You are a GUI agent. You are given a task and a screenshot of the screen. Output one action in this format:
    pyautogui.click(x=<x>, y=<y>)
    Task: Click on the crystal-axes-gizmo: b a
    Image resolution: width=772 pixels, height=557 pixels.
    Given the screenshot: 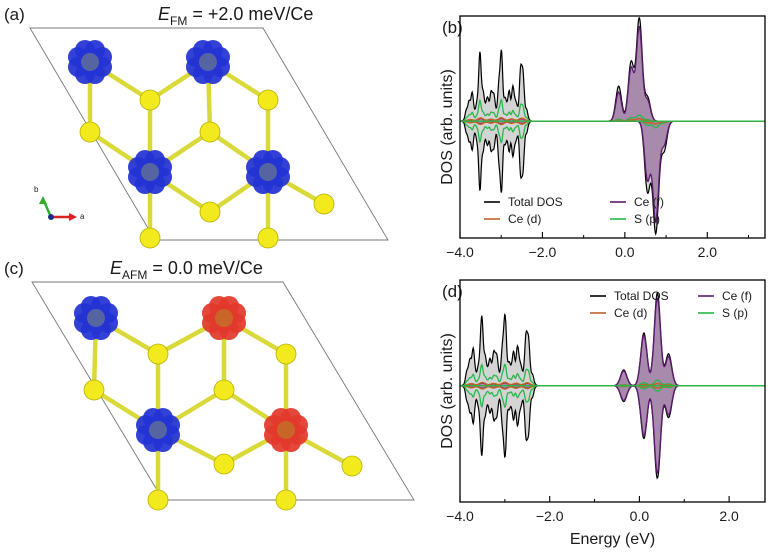 What is the action you would take?
    pyautogui.click(x=59, y=203)
    